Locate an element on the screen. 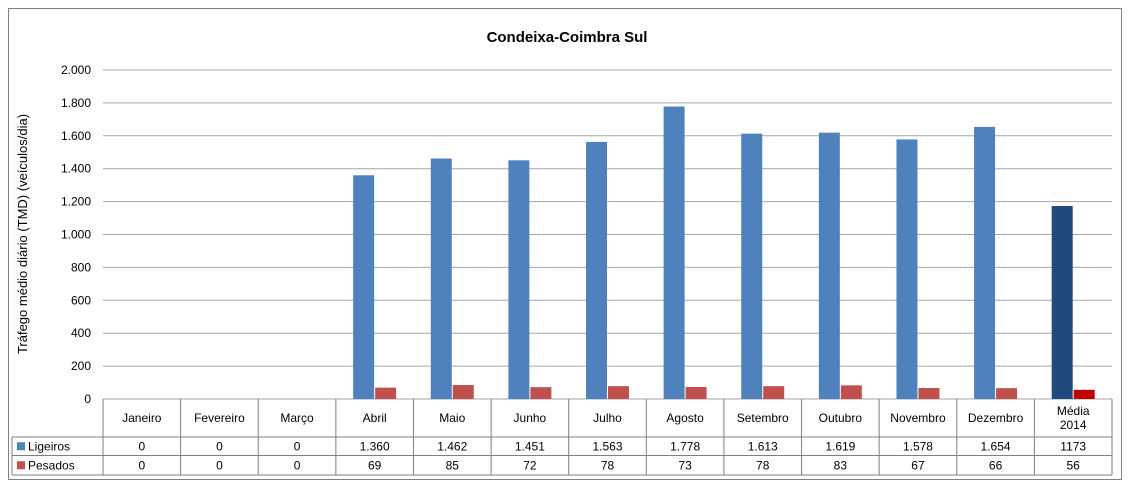 This screenshot has width=1131, height=488. data-label-ligeiros: 1173 is located at coordinates (1073, 446).